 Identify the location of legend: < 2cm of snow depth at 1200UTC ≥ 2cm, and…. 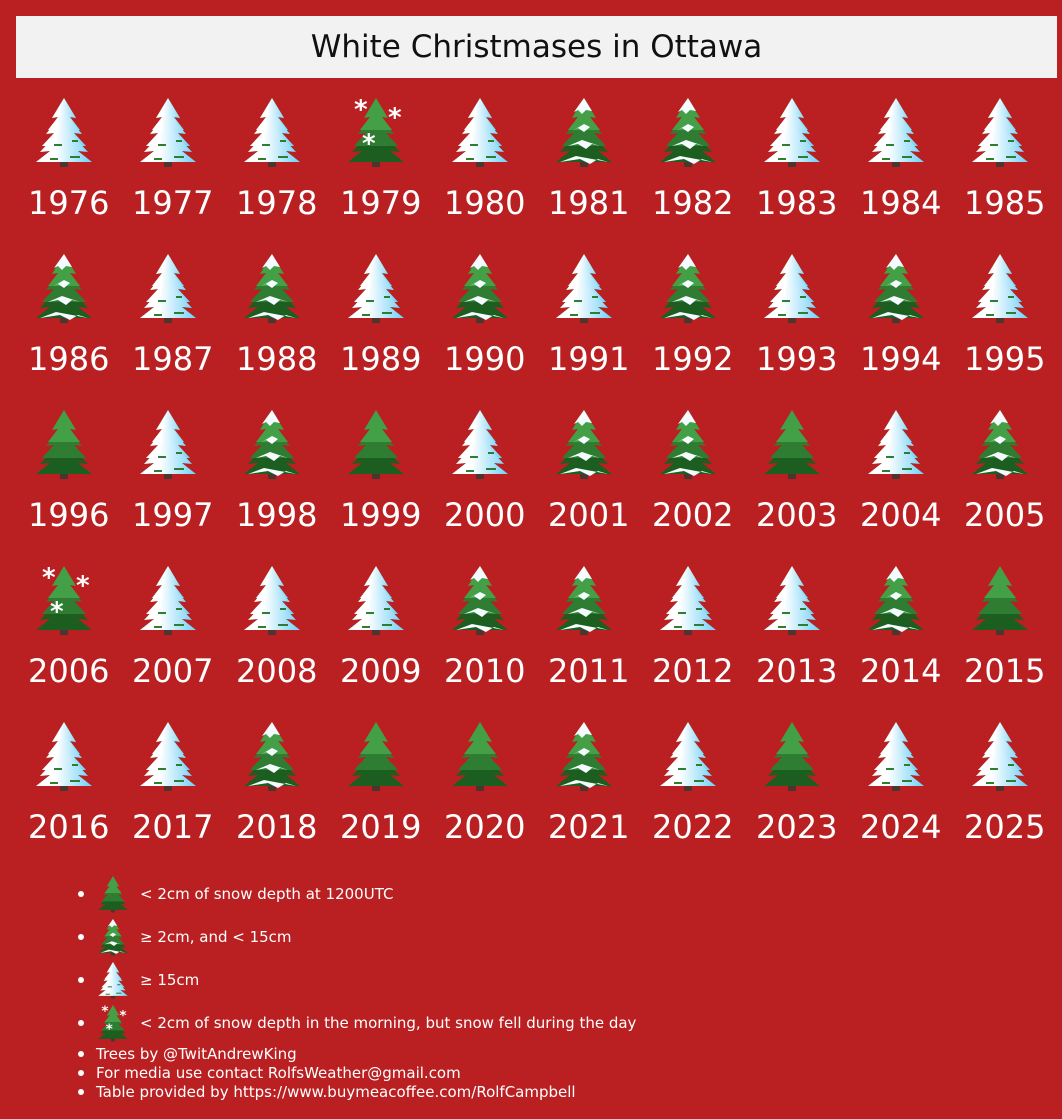
(357, 986).